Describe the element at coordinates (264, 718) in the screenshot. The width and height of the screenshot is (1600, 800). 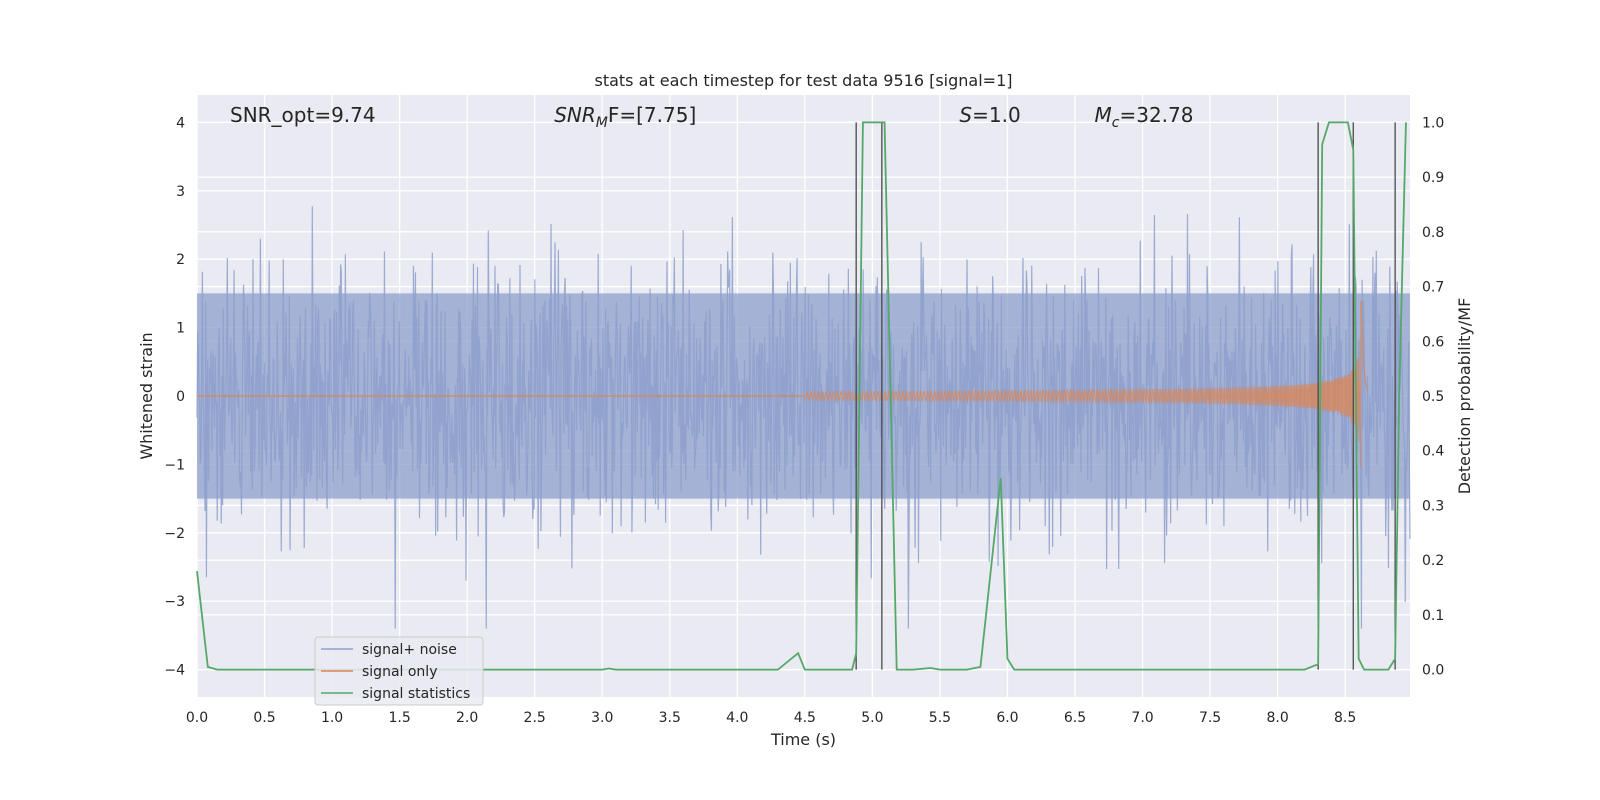
I see `x-tick-label: 0.5` at that location.